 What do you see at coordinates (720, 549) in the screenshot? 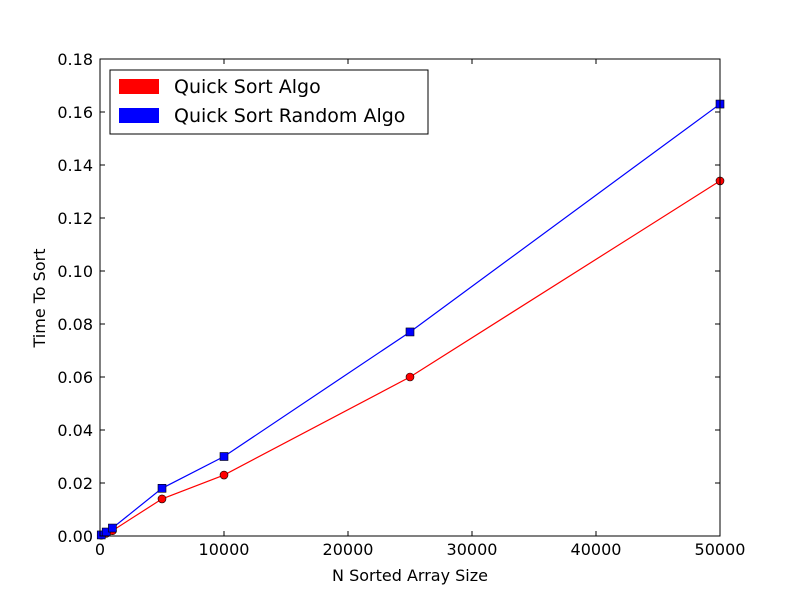
I see `x-tick-label: 50000` at bounding box center [720, 549].